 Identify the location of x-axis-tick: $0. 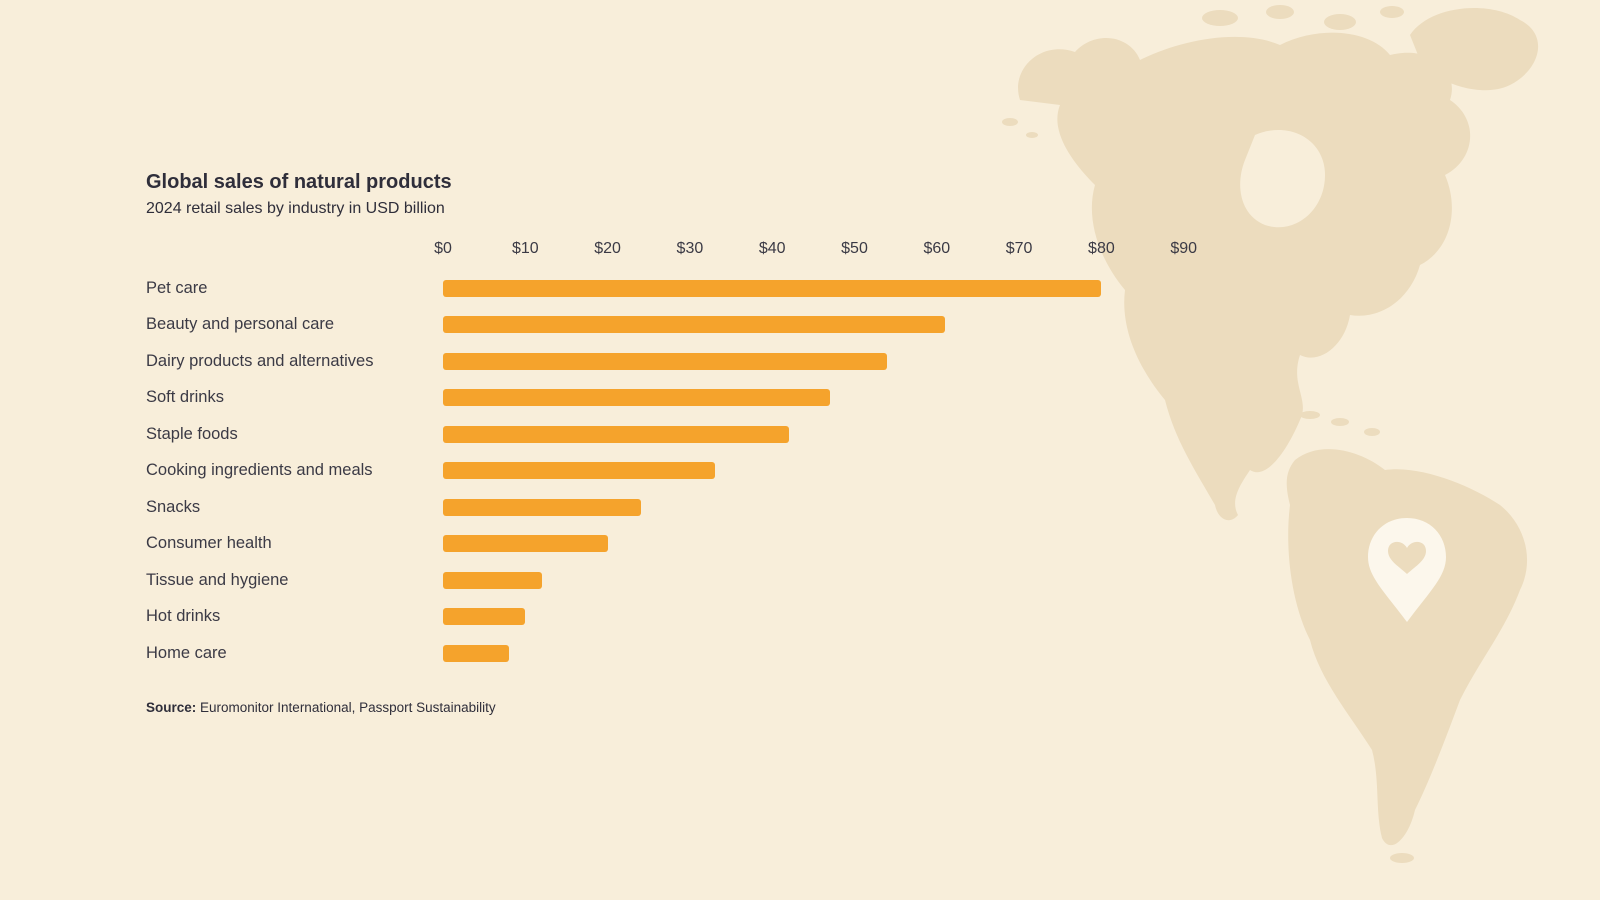
(443, 248).